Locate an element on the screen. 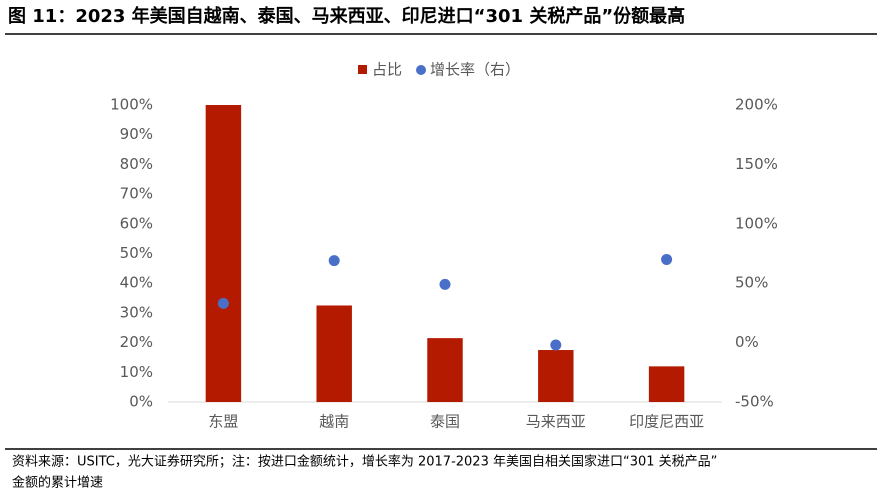  x-tick-label: 东盟 is located at coordinates (223, 422).